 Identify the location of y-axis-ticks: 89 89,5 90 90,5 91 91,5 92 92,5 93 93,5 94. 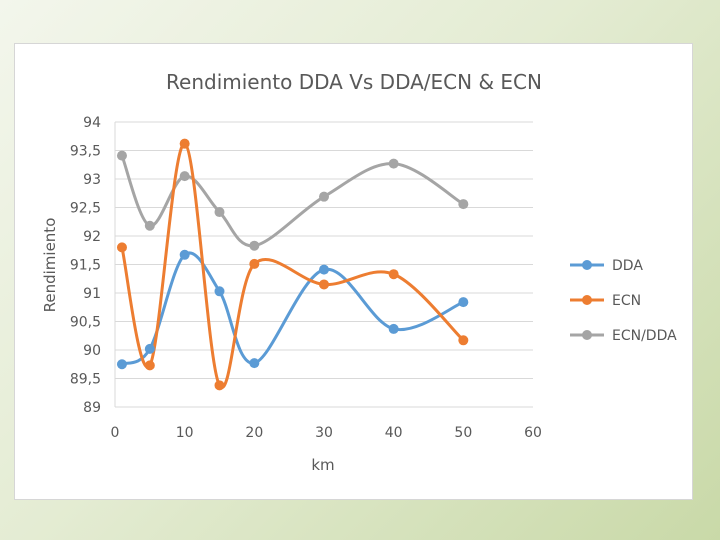
(85, 265).